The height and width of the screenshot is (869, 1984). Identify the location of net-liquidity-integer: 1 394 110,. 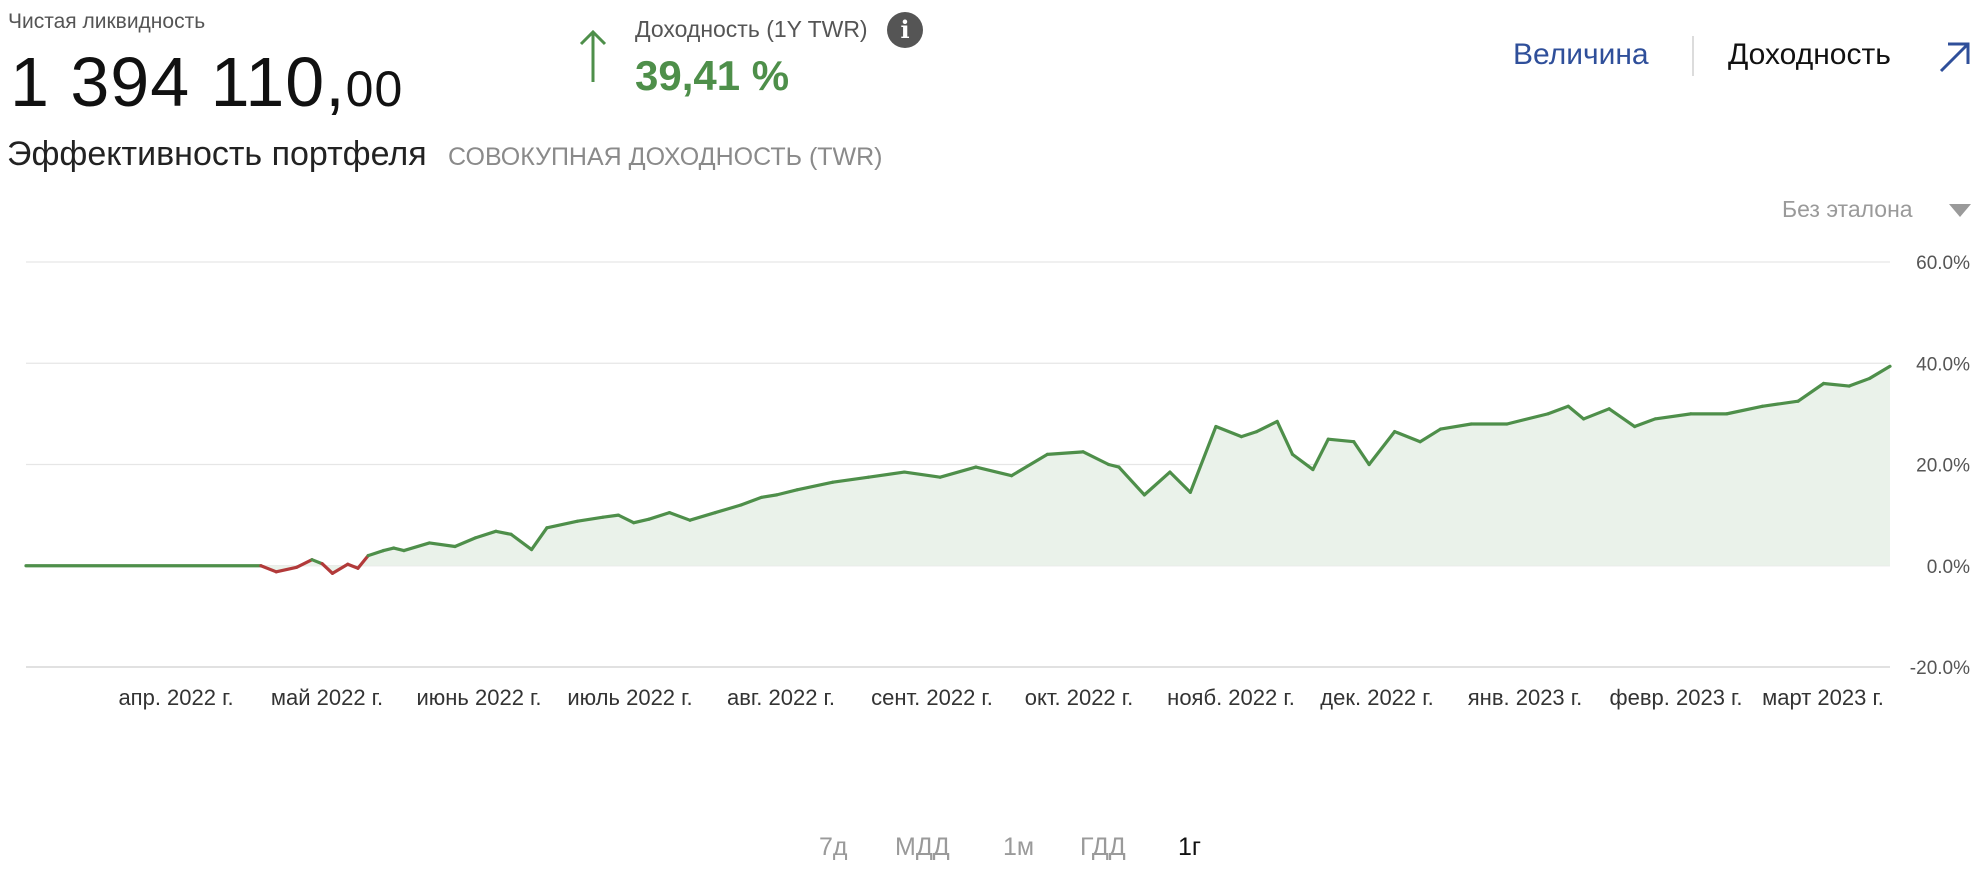
(178, 82).